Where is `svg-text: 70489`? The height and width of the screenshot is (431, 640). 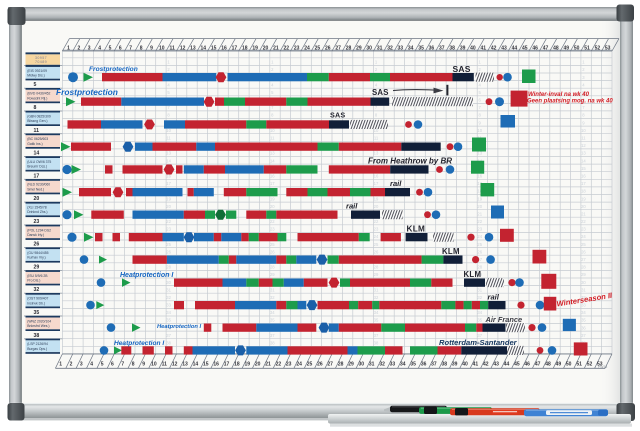 svg-text: 70489 is located at coordinates (41, 62).